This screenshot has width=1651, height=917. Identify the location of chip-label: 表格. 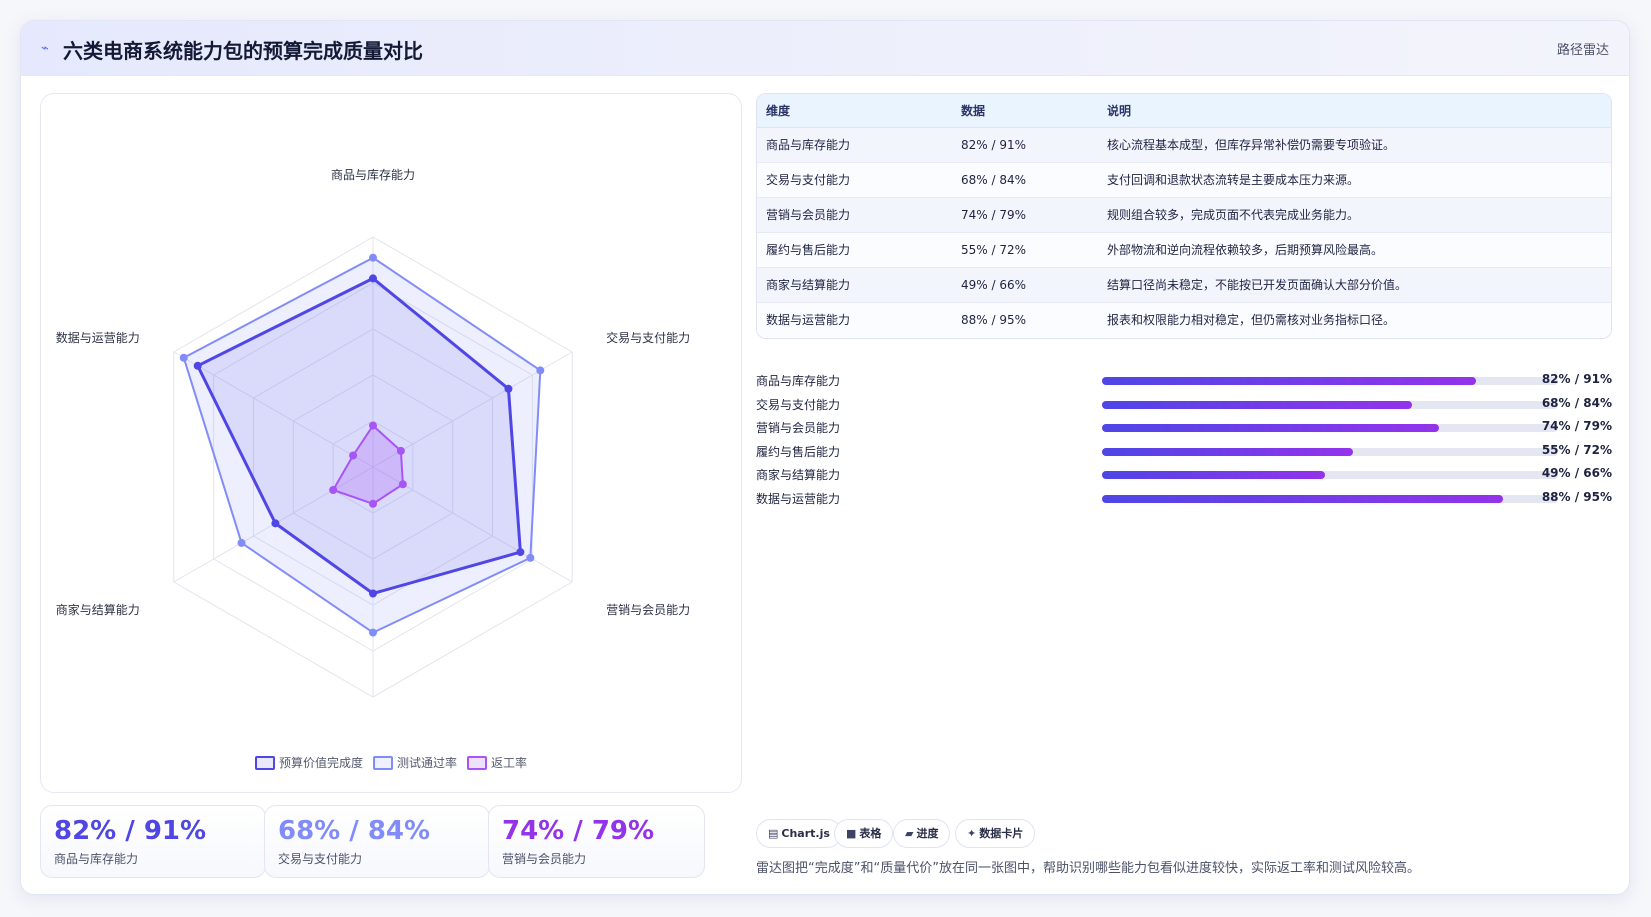
(870, 833).